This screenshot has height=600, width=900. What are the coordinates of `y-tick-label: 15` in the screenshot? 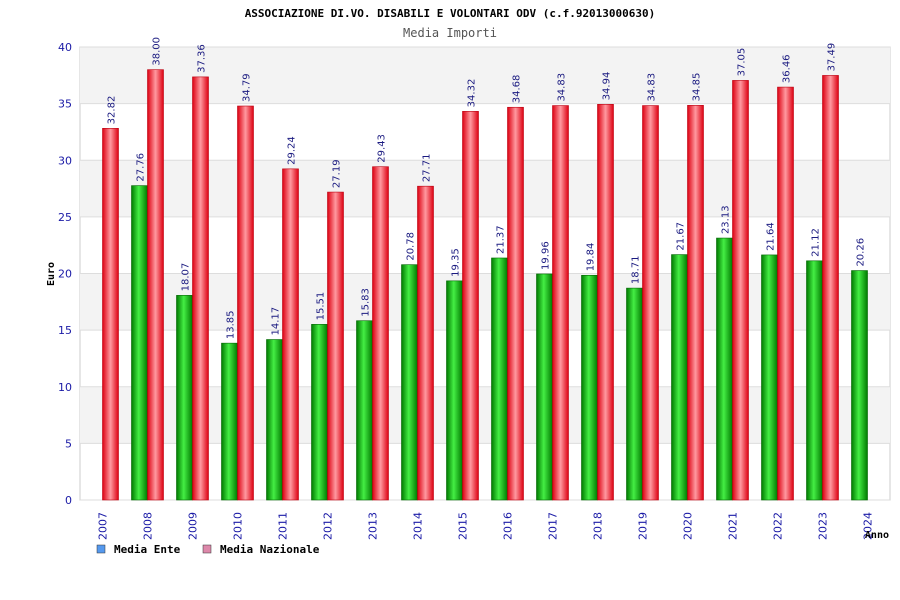 It's located at (65, 330).